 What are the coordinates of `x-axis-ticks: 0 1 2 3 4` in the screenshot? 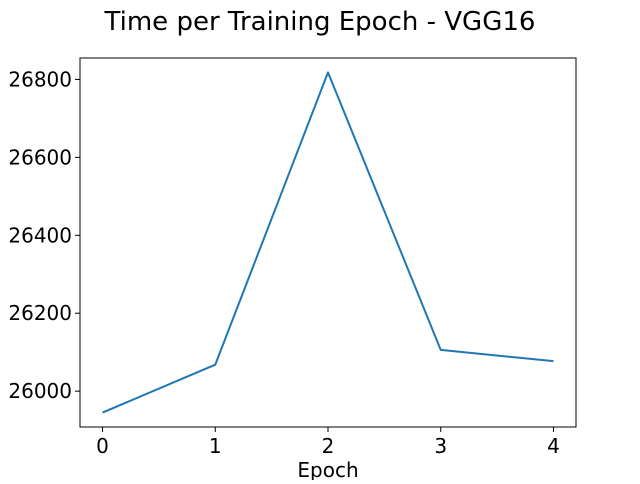 It's located at (328, 442).